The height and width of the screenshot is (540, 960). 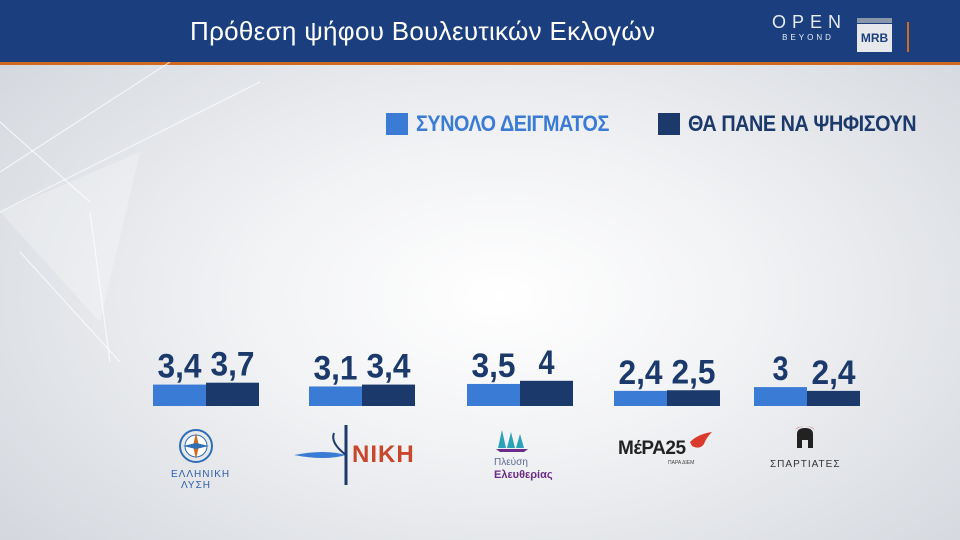 I want to click on ship-icon, so click(x=512, y=441).